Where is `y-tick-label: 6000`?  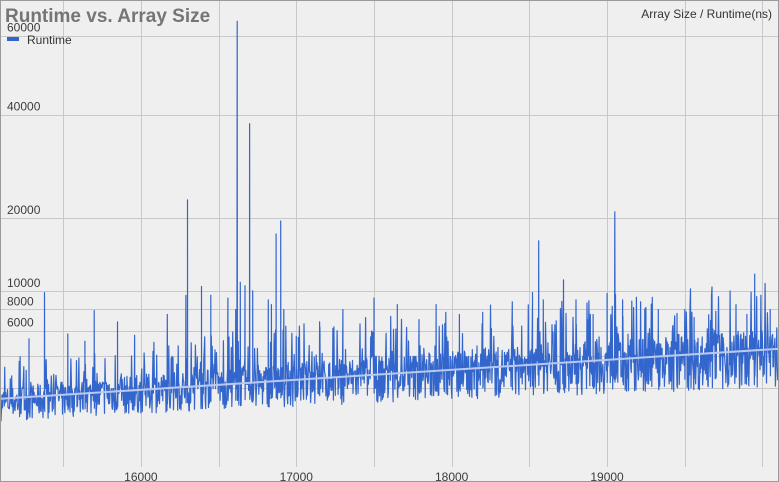
y-tick-label: 6000 is located at coordinates (20, 323).